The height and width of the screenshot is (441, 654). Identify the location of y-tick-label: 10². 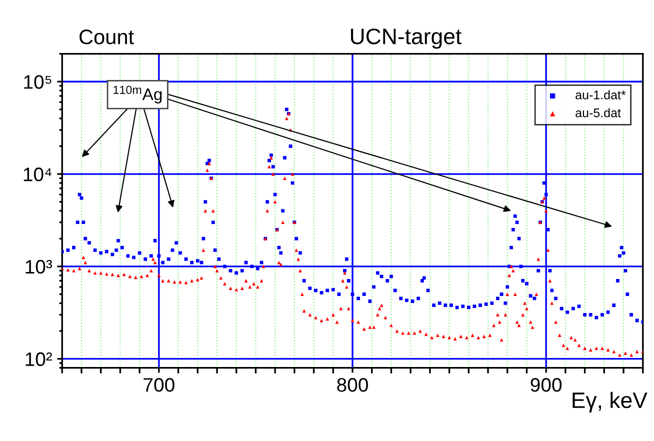
(39, 359).